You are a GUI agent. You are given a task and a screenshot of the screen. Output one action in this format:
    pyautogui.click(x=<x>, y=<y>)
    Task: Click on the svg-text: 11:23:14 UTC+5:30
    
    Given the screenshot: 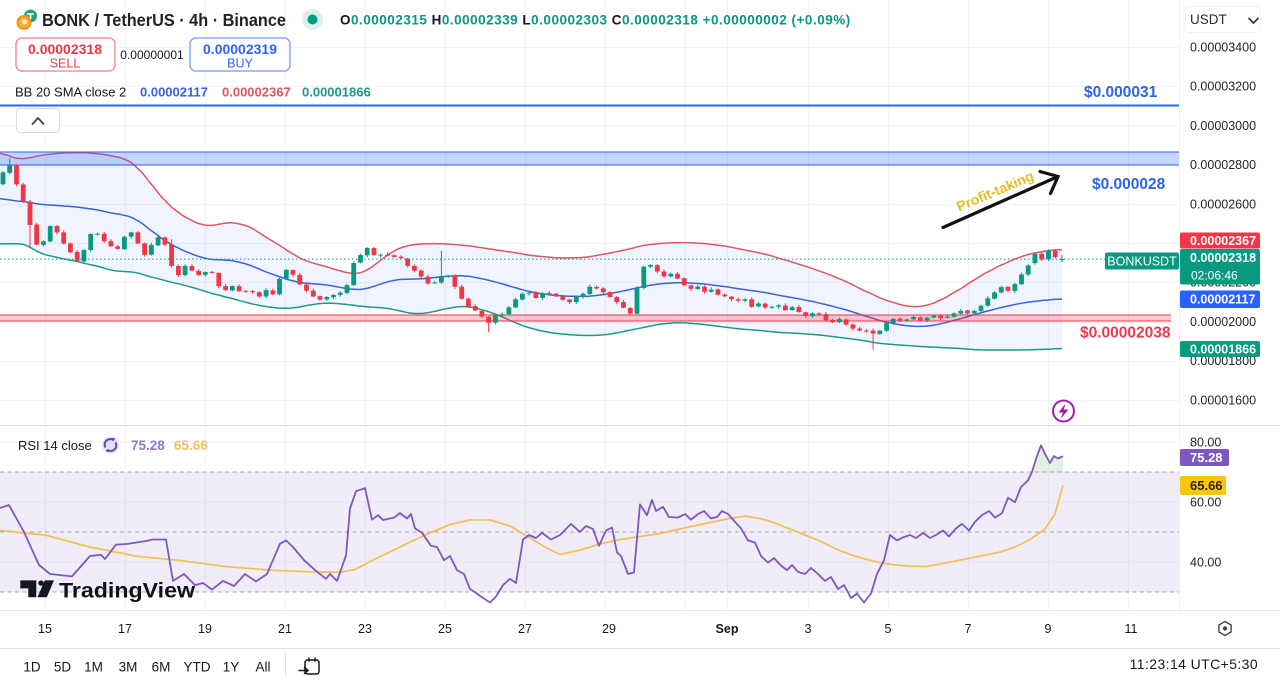 What is the action you would take?
    pyautogui.click(x=1194, y=664)
    